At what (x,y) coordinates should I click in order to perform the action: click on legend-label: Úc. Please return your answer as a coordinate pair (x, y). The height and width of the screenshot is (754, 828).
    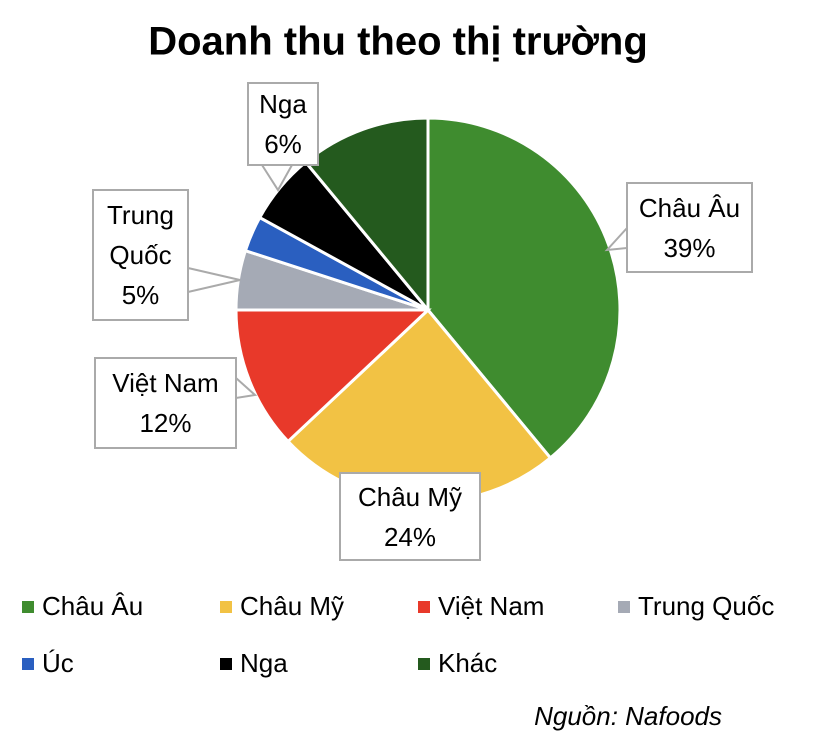
    Looking at the image, I should click on (58, 663).